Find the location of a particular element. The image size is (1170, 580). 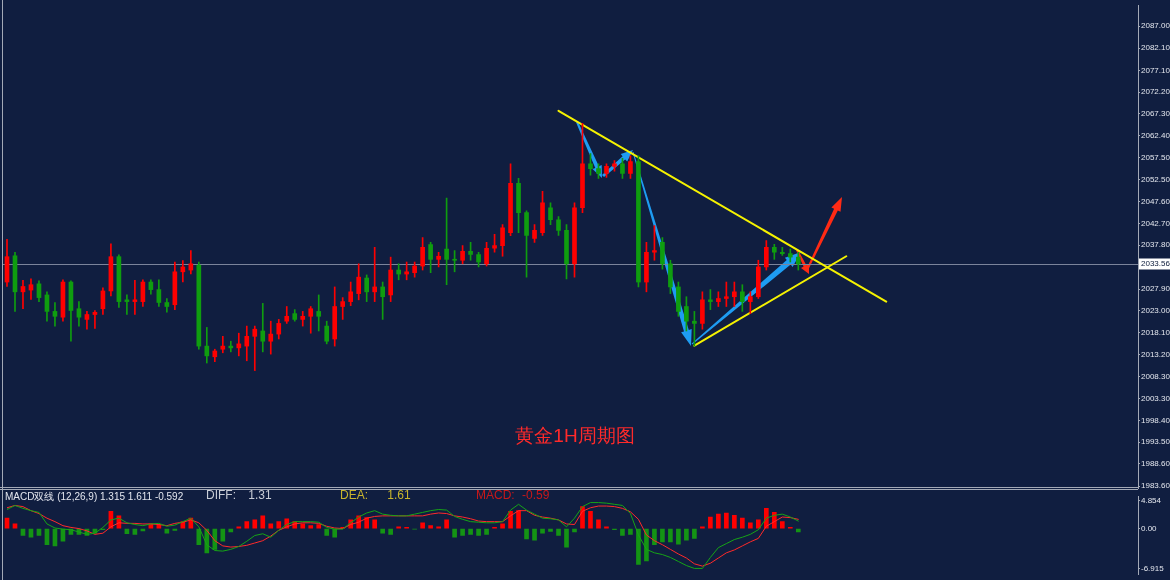

y-tick-label: 2003.30 is located at coordinates (1155, 398).